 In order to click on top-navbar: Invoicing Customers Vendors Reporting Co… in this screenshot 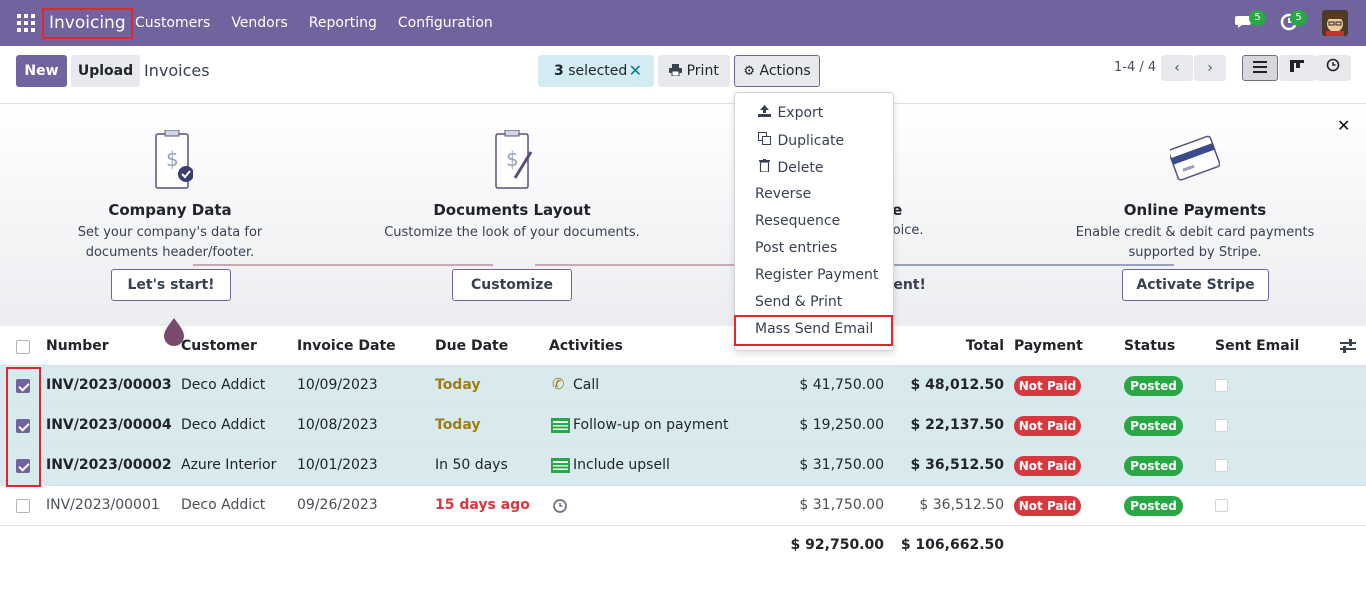, I will do `click(683, 23)`.